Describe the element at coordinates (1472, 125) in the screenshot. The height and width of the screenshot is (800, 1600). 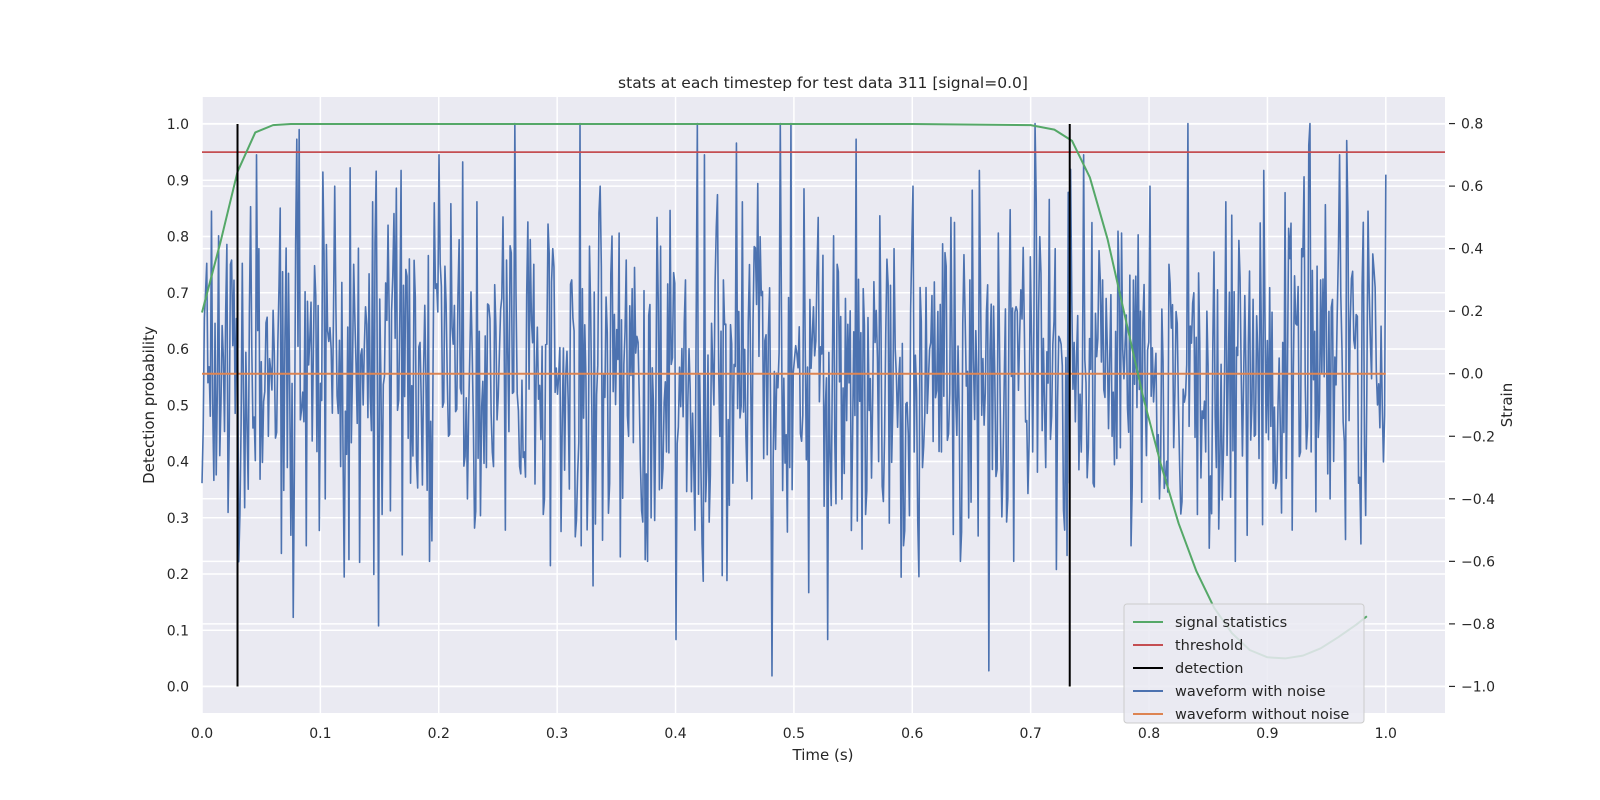
I see `y-tick-label-right: 0.8` at that location.